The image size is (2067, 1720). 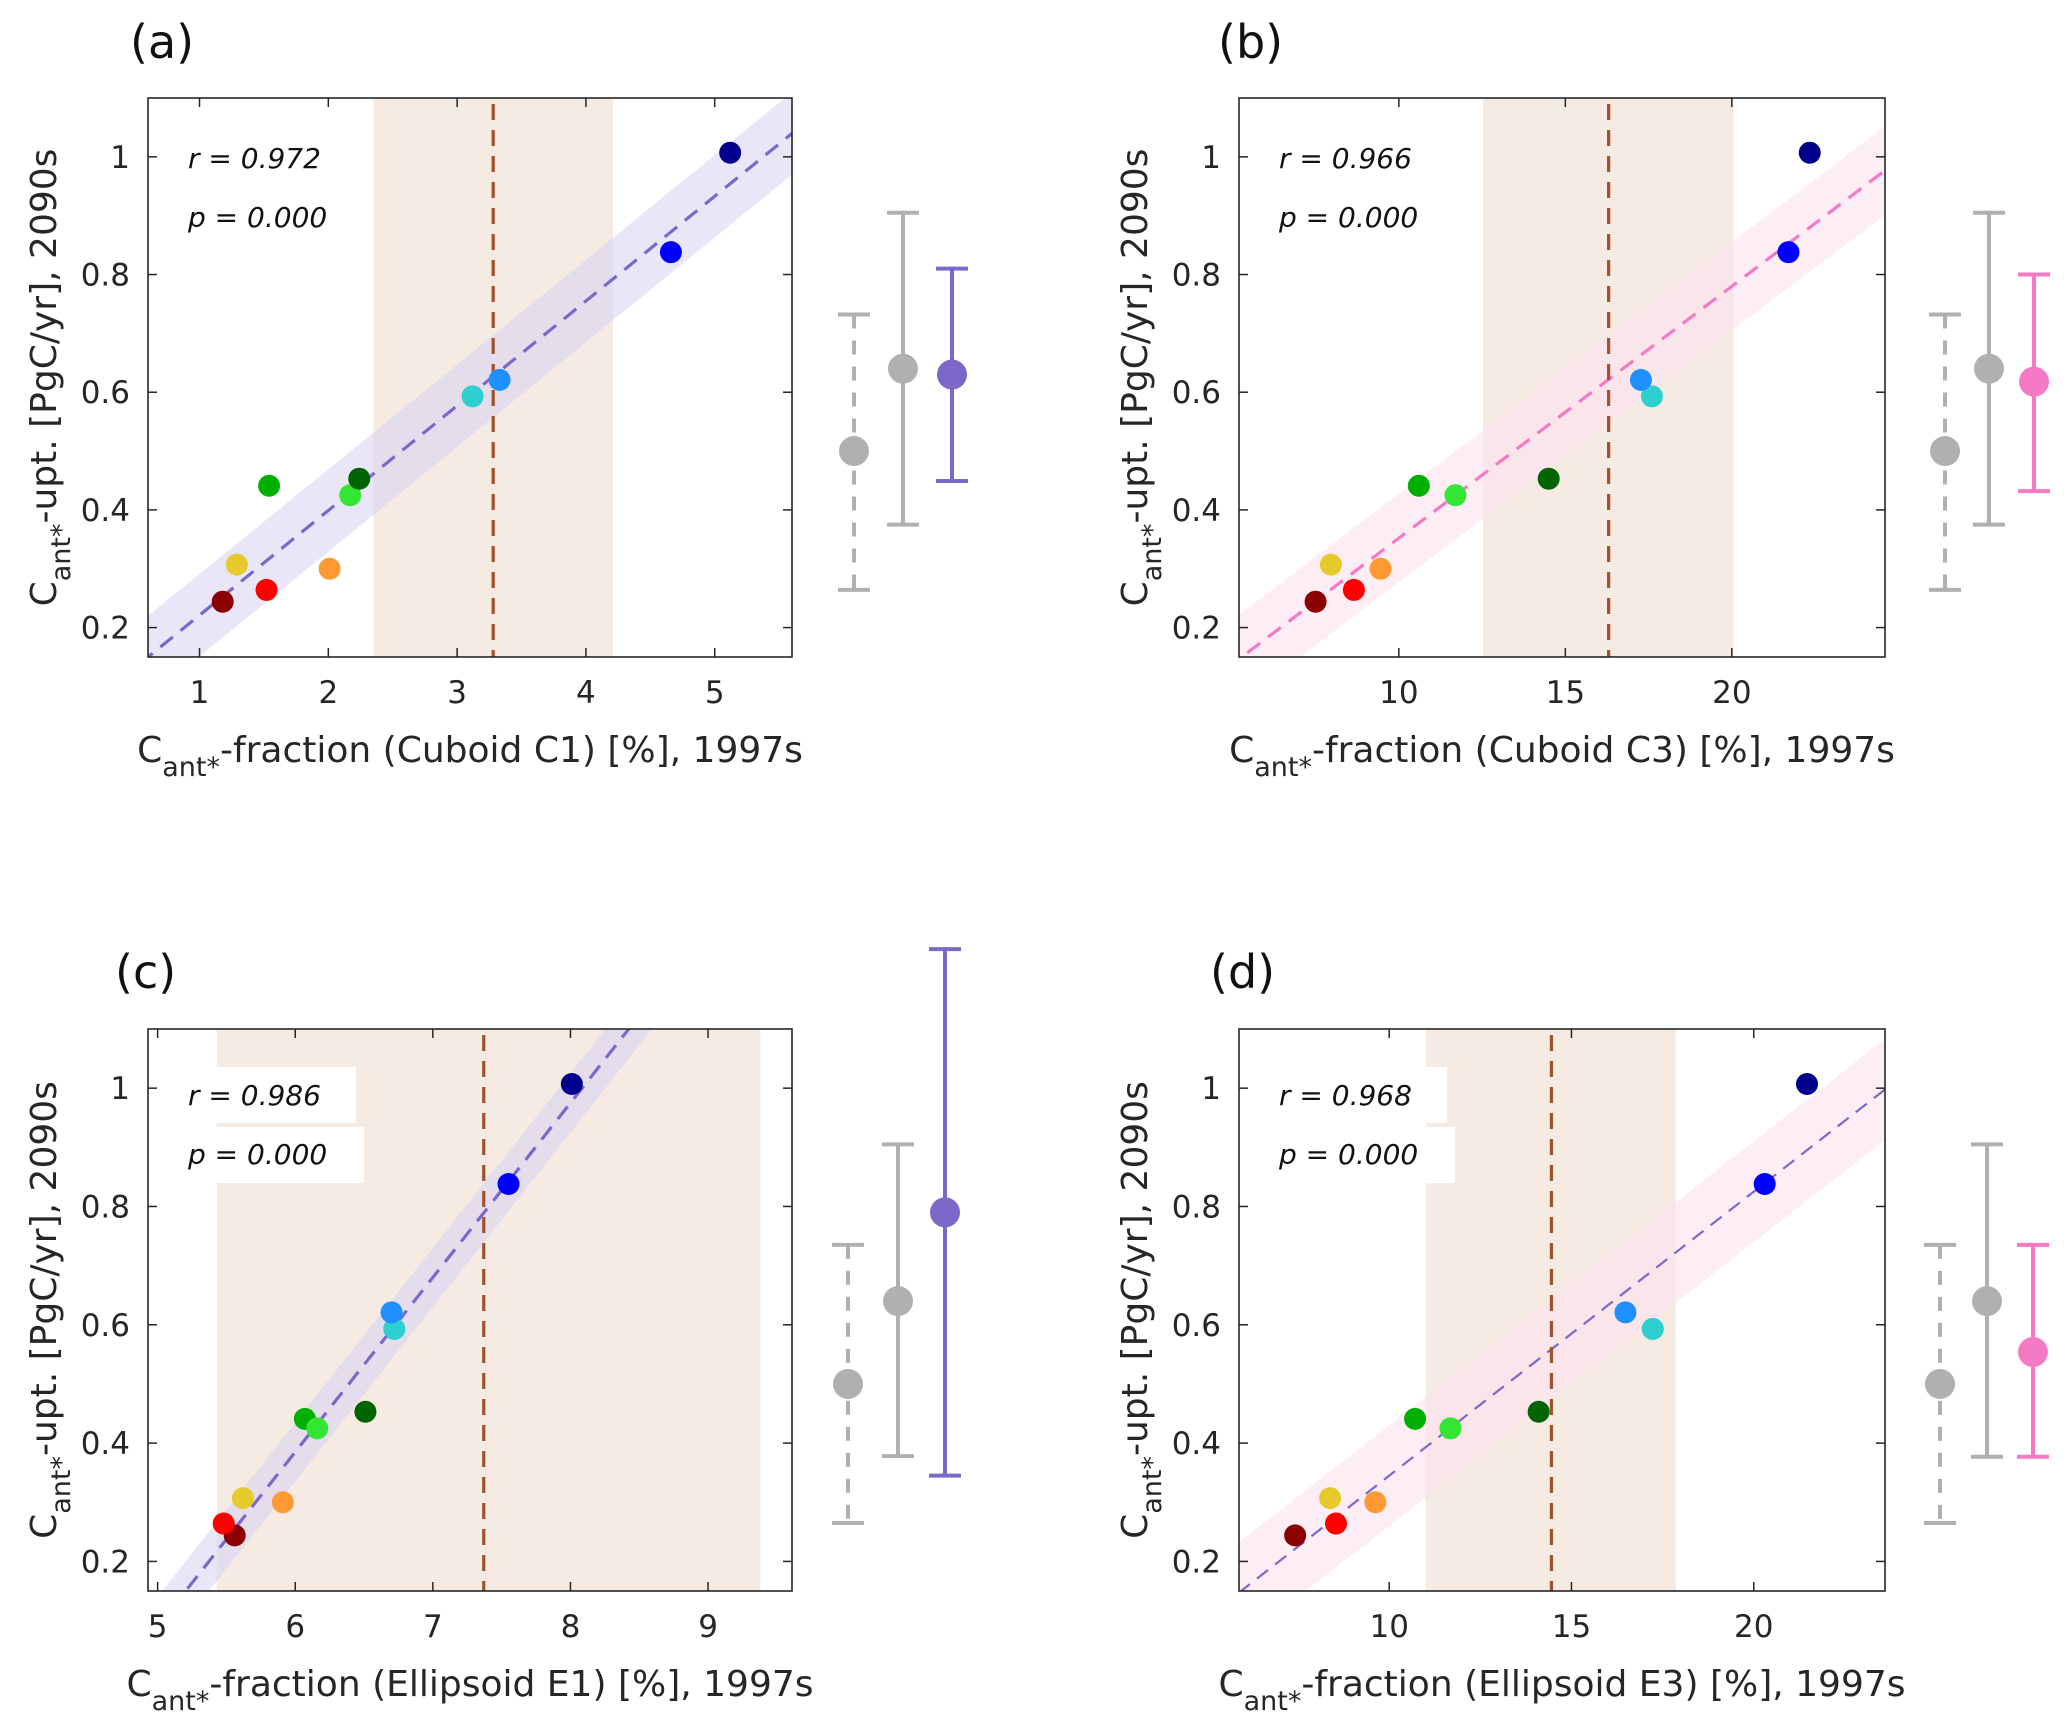 What do you see at coordinates (708, 1627) in the screenshot?
I see `x-tick-label: 9` at bounding box center [708, 1627].